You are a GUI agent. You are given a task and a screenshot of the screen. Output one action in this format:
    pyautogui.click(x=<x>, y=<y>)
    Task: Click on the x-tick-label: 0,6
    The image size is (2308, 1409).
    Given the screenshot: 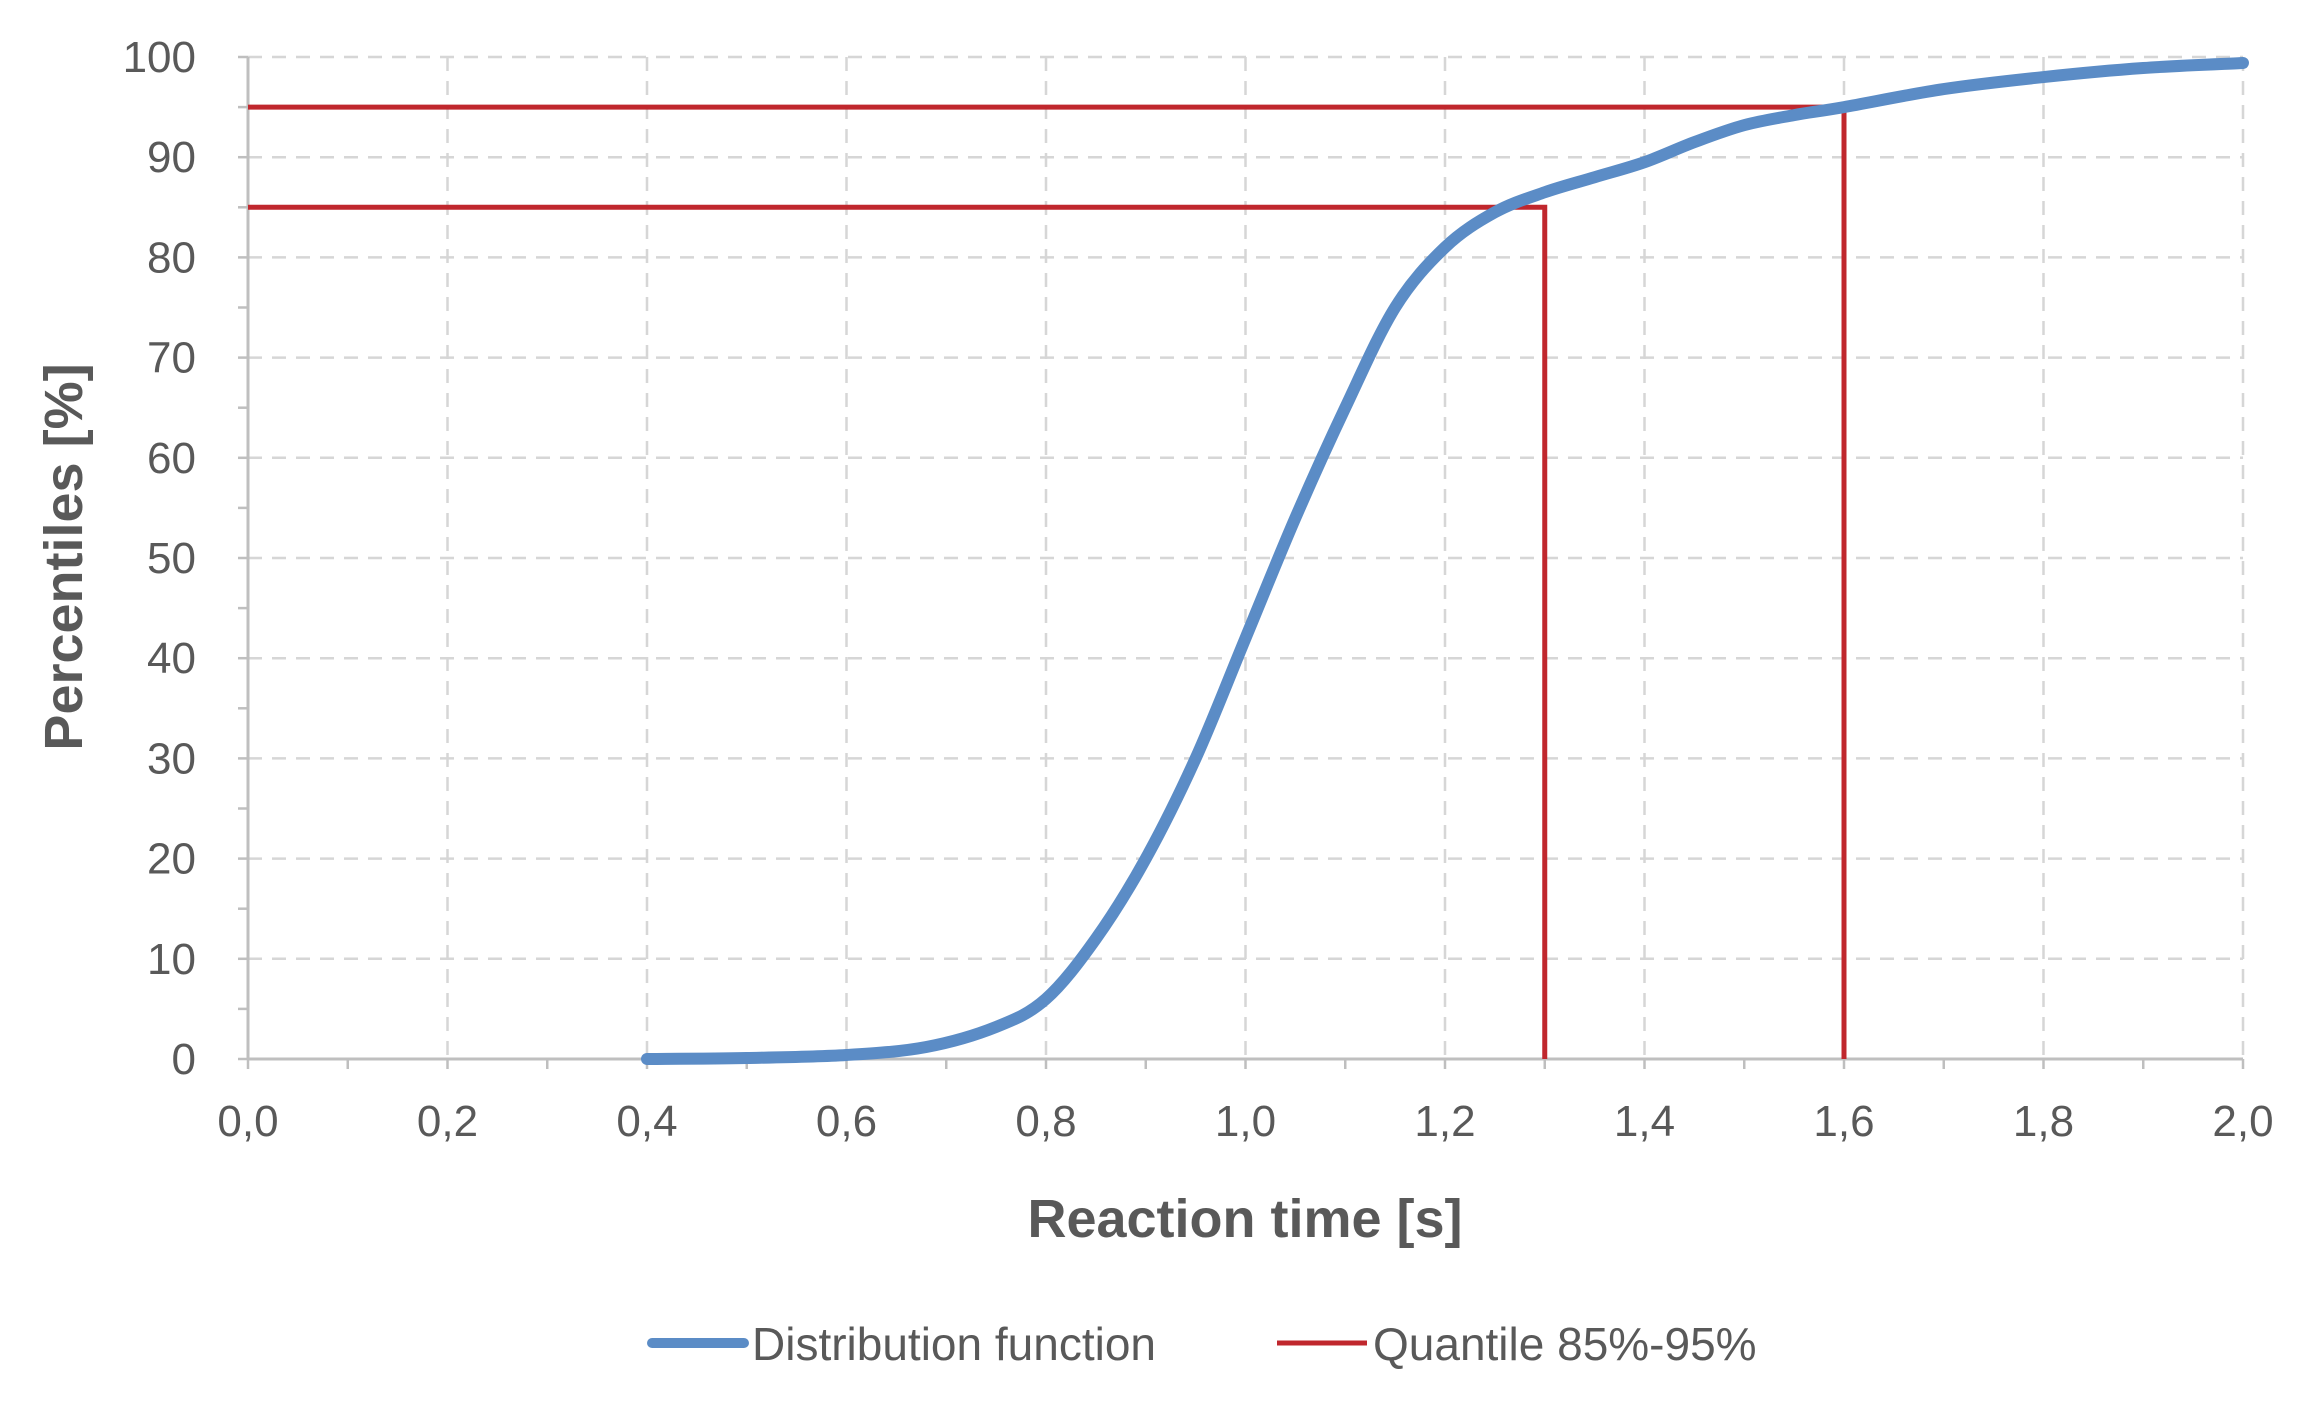 What is the action you would take?
    pyautogui.click(x=846, y=1121)
    